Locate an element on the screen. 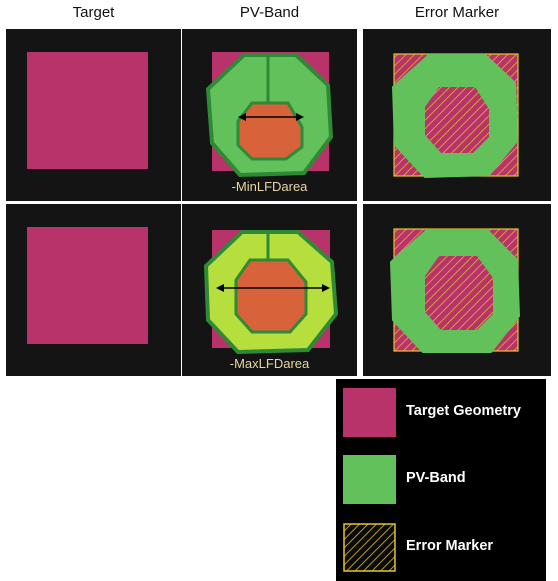 The height and width of the screenshot is (581, 558). legend-swatch-target is located at coordinates (369, 412).